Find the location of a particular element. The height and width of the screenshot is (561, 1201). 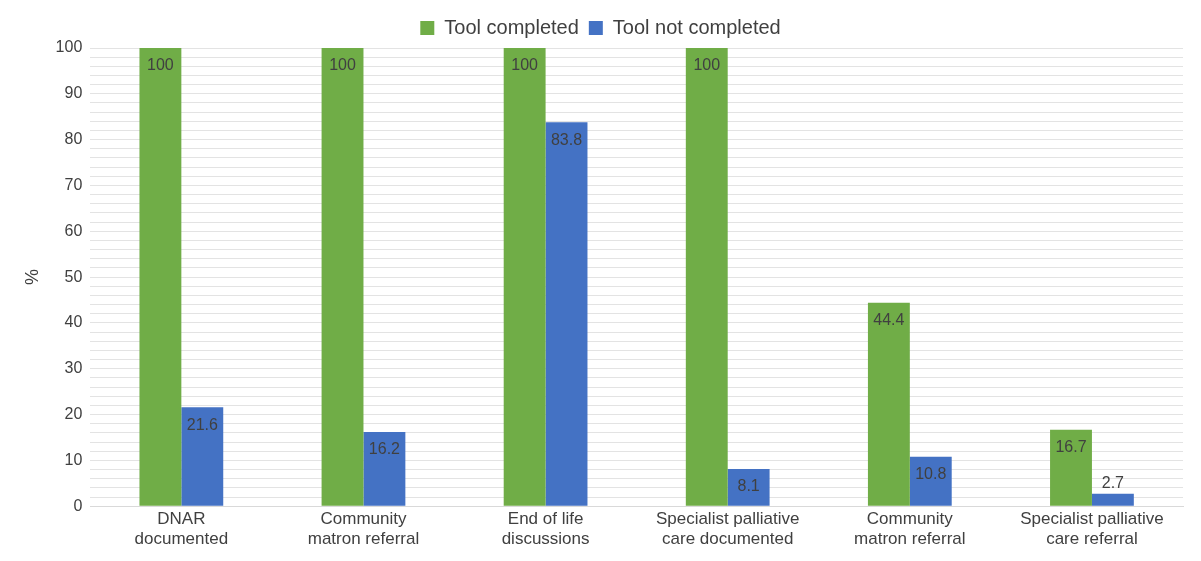

x-tick-label: End of life discussions is located at coordinates (545, 529).